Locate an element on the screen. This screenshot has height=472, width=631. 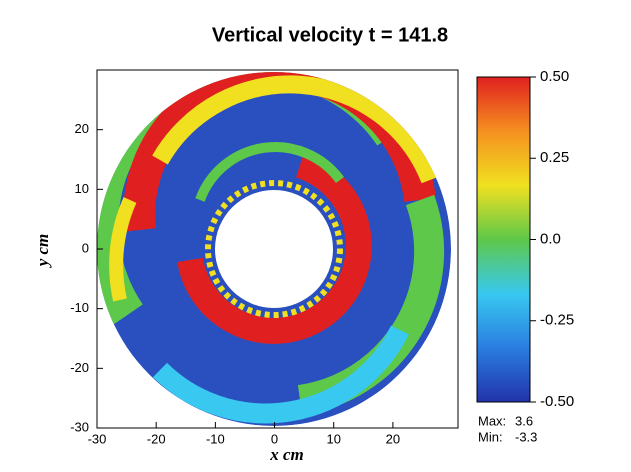
y-tick-label: 10 is located at coordinates (82, 188).